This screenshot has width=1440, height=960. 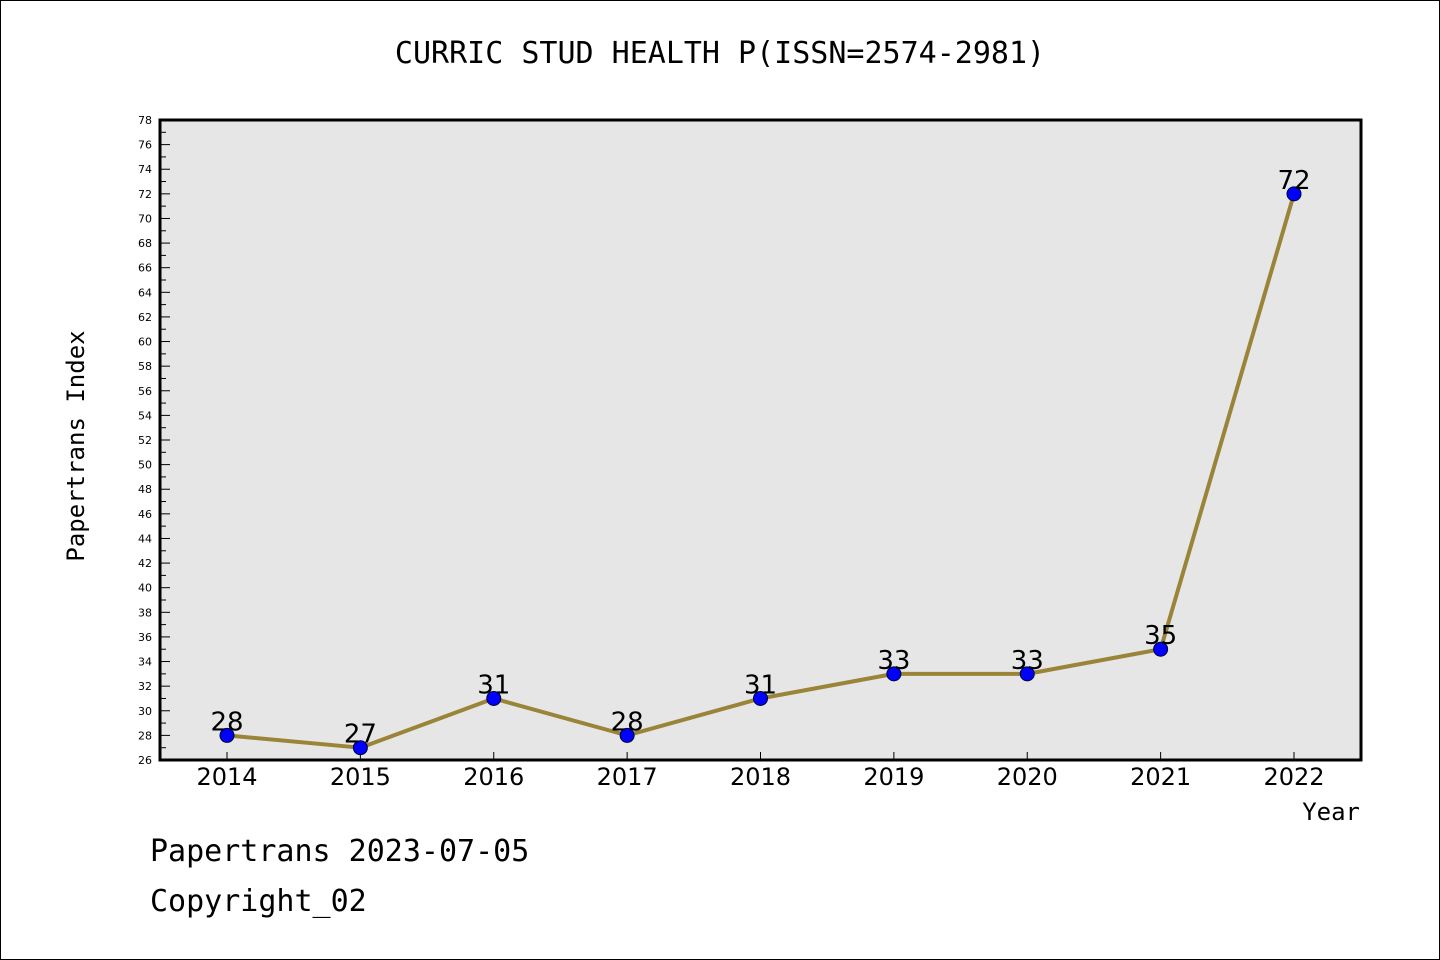 What do you see at coordinates (145, 588) in the screenshot?
I see `y-tick-label: 40` at bounding box center [145, 588].